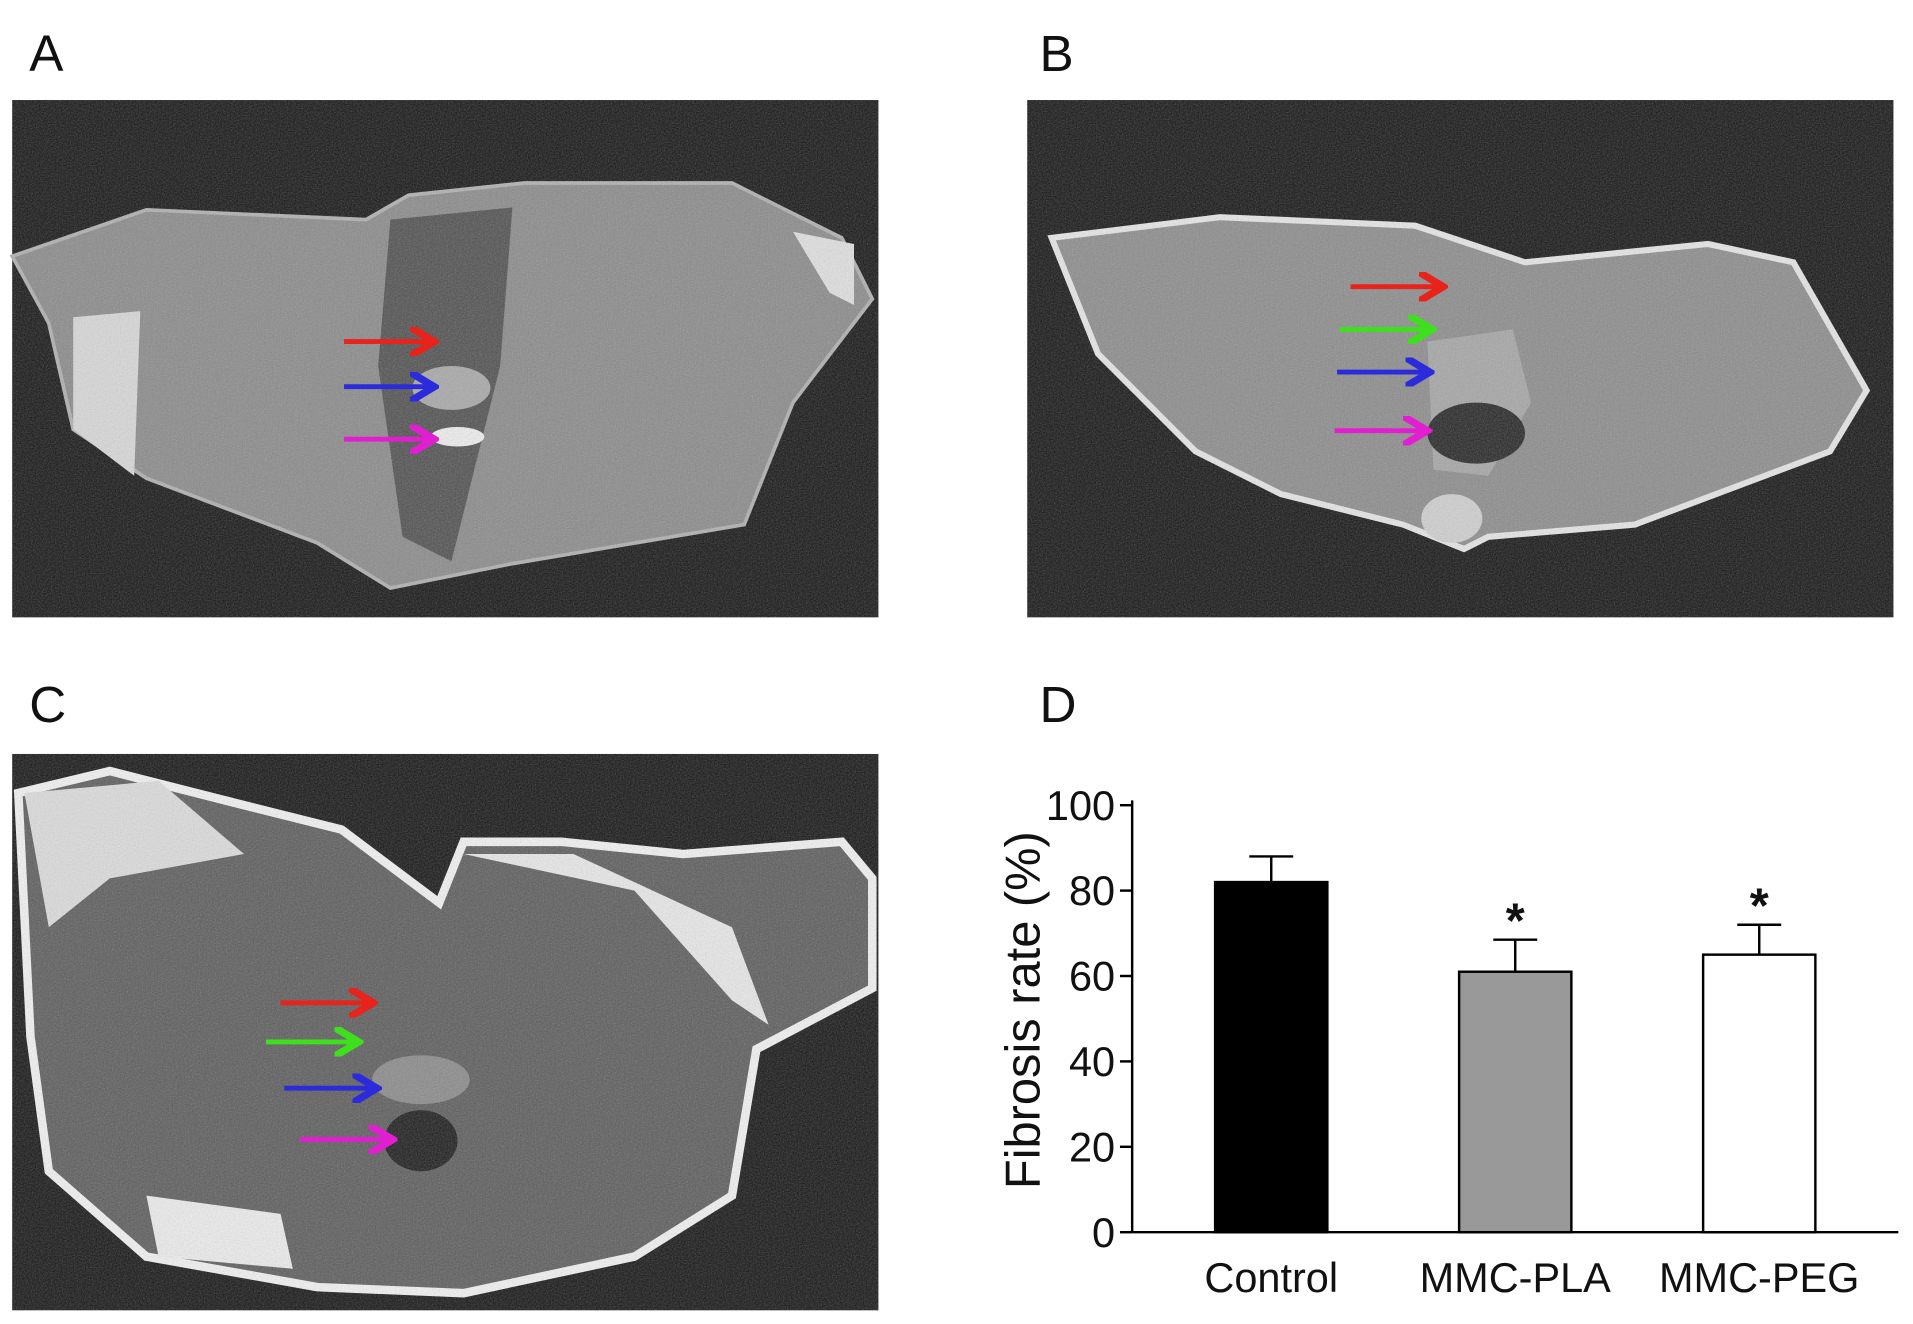 The image size is (1913, 1324). I want to click on panel-label: D, so click(1057, 704).